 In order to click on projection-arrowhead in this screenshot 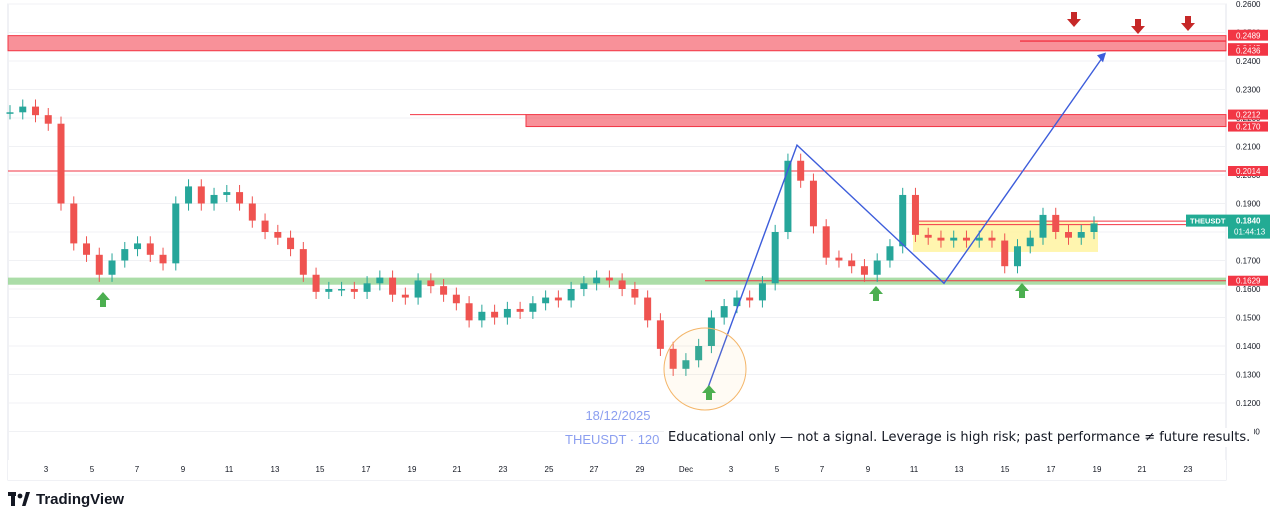, I will do `click(1101, 57)`.